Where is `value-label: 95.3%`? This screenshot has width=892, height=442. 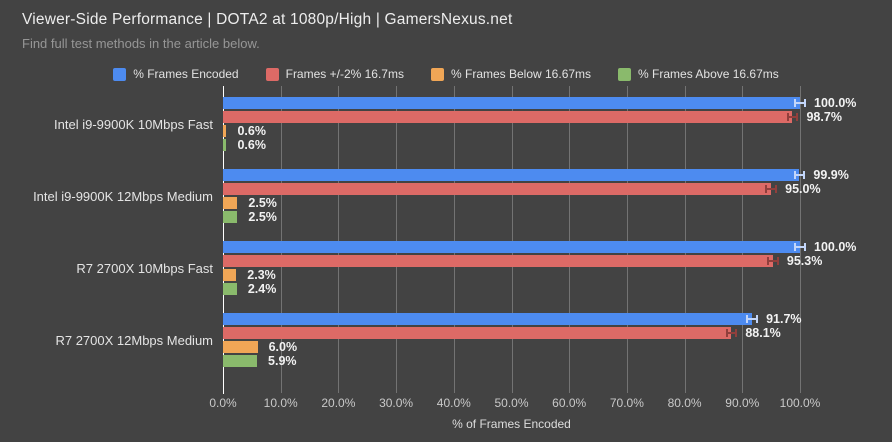
value-label: 95.3% is located at coordinates (804, 261).